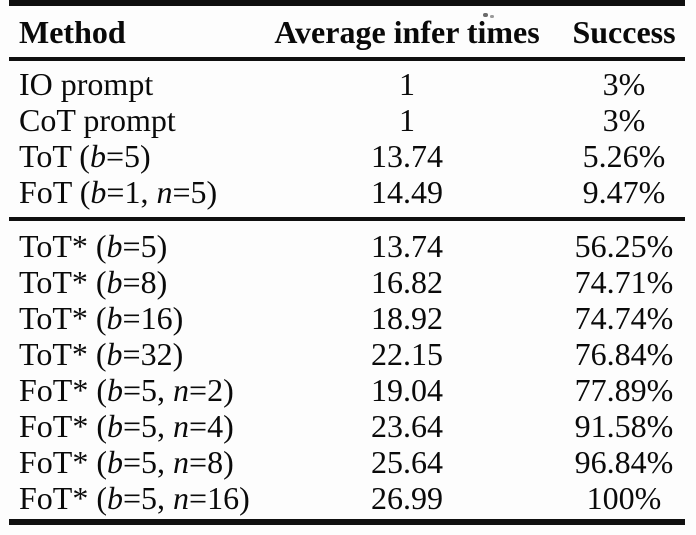  What do you see at coordinates (347, 426) in the screenshot?
I see `table-row: FoT* (b=5, n=4) 23.64 91.58%` at bounding box center [347, 426].